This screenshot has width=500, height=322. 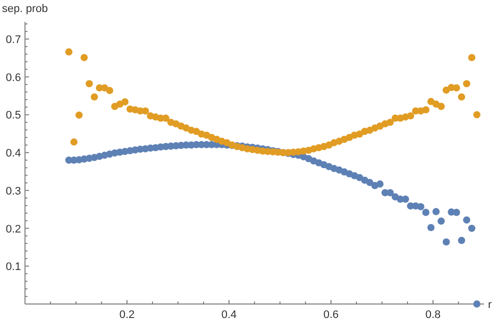 What do you see at coordinates (13, 40) in the screenshot?
I see `y-tick-label: 0.7` at bounding box center [13, 40].